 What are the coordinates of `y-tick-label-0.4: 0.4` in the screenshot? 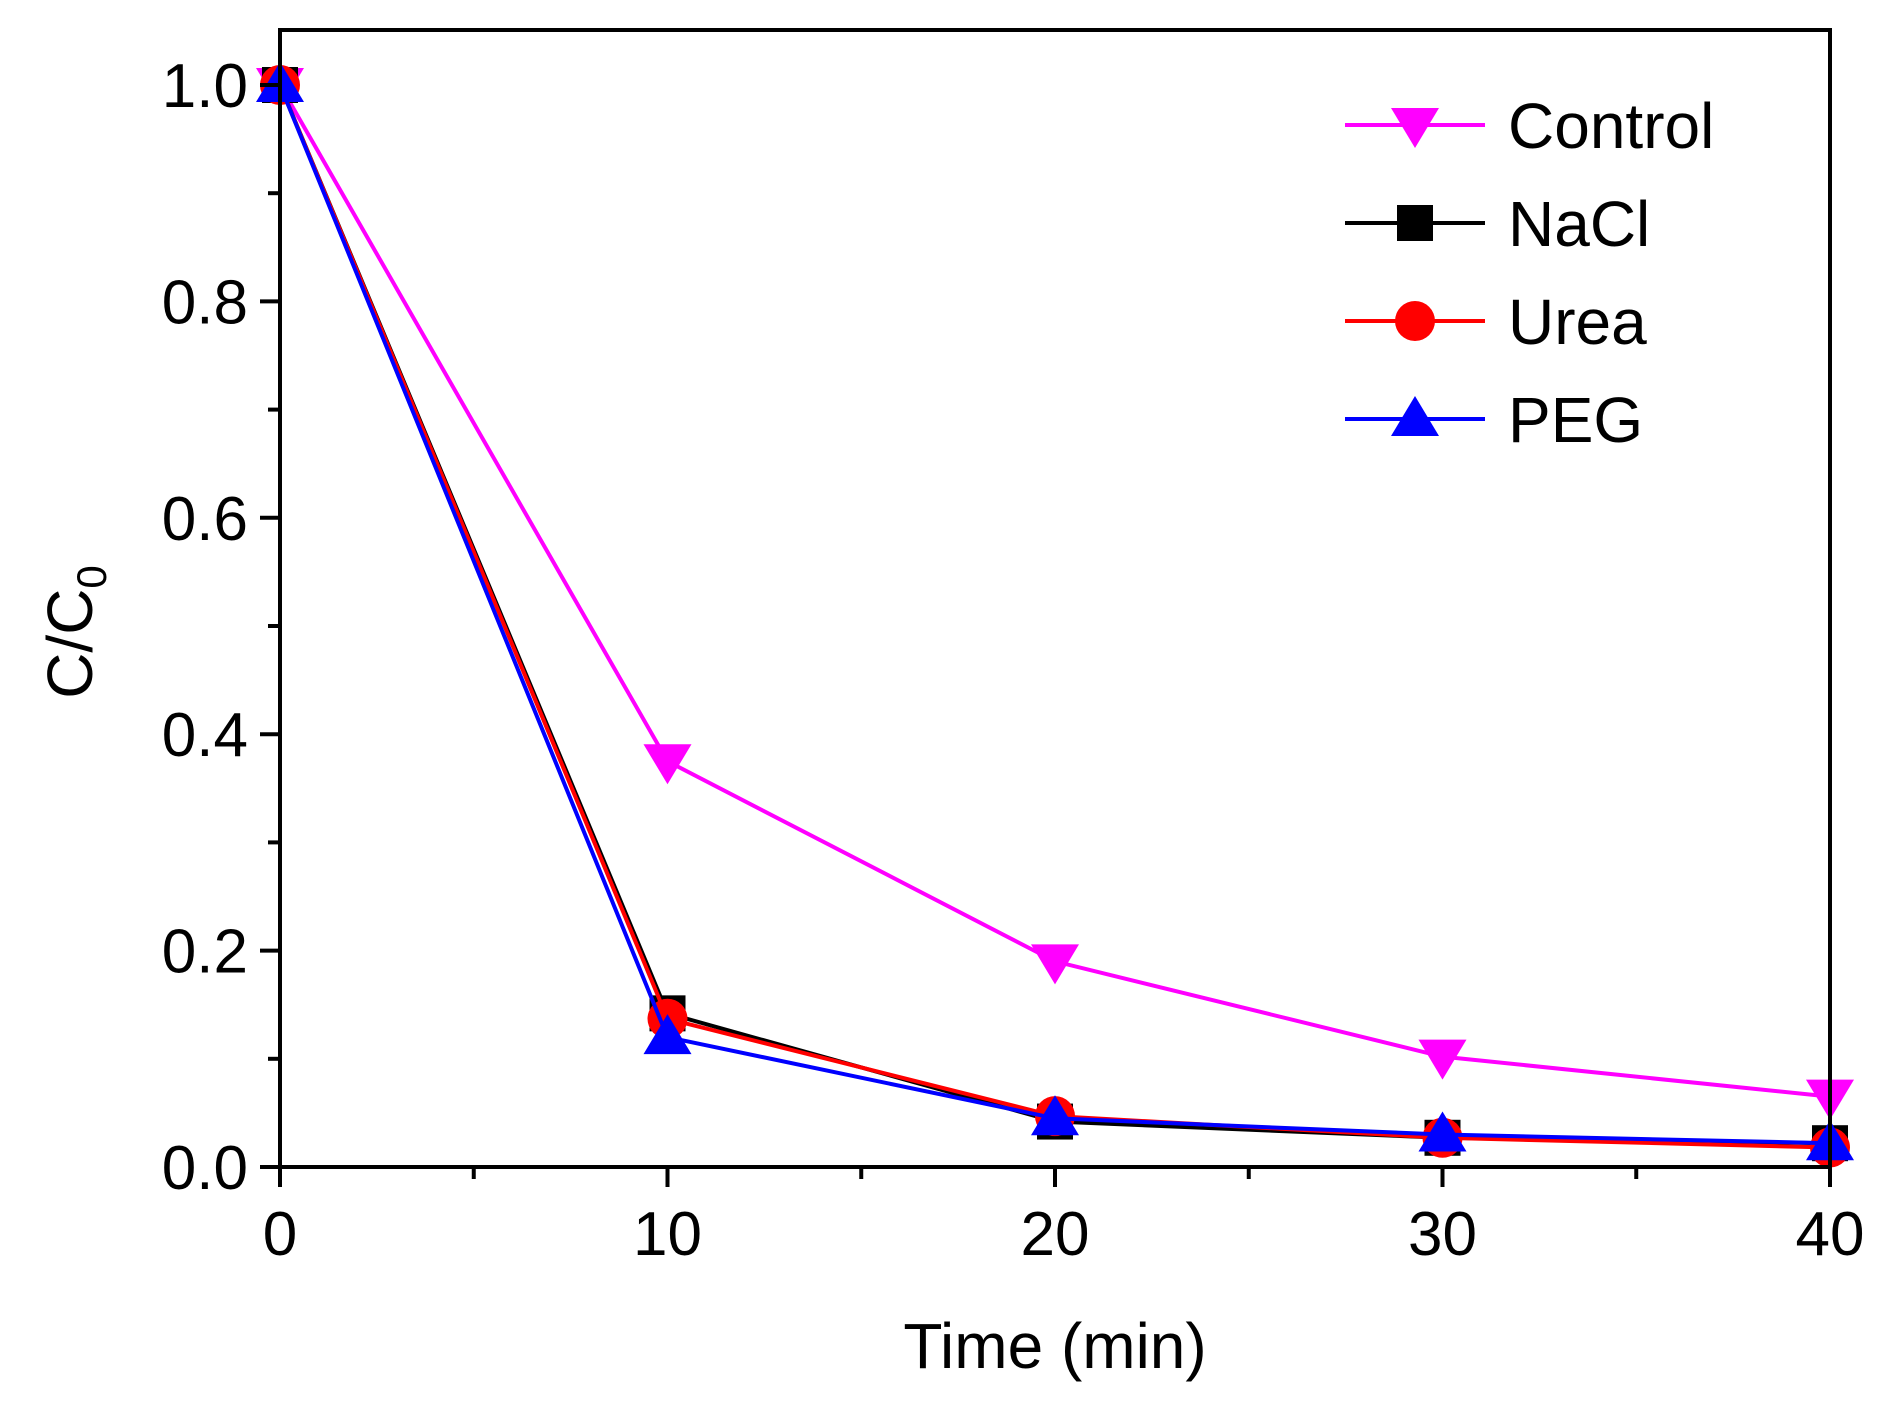 It's located at (205, 735).